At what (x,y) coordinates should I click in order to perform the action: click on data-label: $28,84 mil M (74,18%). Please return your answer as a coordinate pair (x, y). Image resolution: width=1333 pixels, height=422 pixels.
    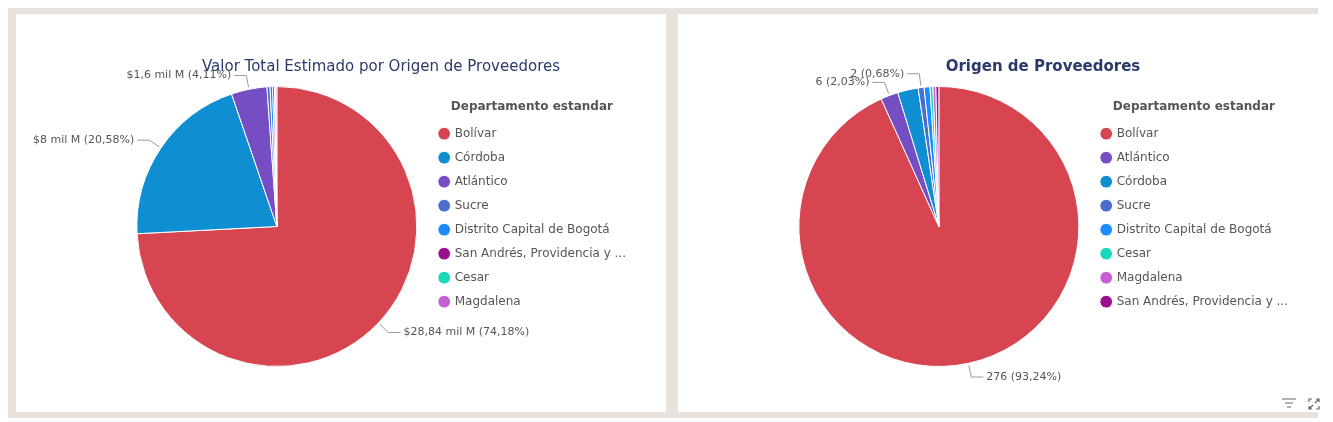
    Looking at the image, I should click on (466, 332).